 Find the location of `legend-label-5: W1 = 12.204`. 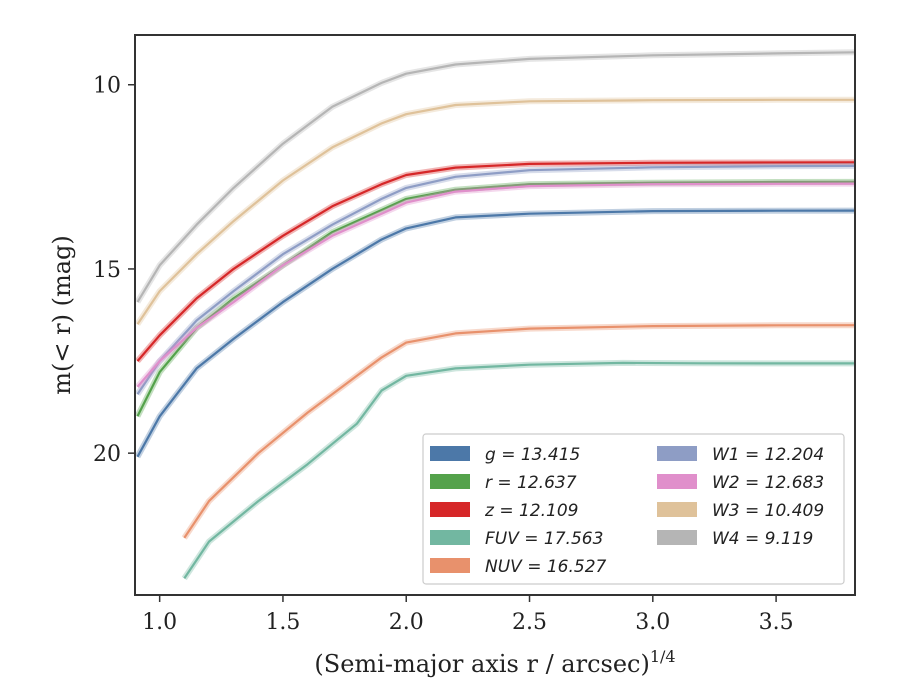

legend-label-5: W1 = 12.204 is located at coordinates (768, 455).